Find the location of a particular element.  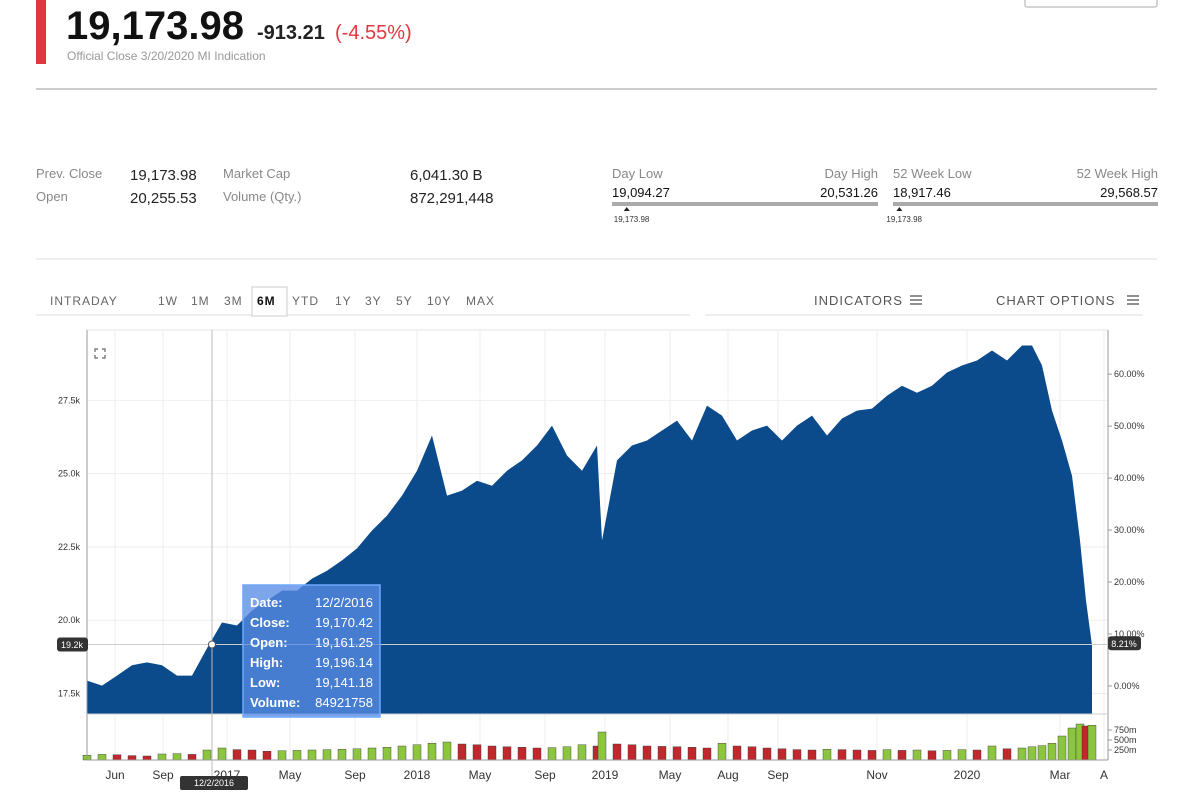

y-tick-label: 17.5k is located at coordinates (69, 693).